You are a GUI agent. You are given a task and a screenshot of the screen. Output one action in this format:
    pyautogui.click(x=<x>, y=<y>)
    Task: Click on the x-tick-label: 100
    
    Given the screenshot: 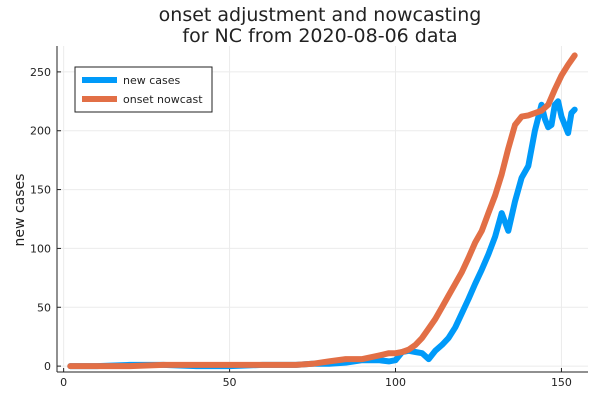 What is the action you would take?
    pyautogui.click(x=395, y=382)
    